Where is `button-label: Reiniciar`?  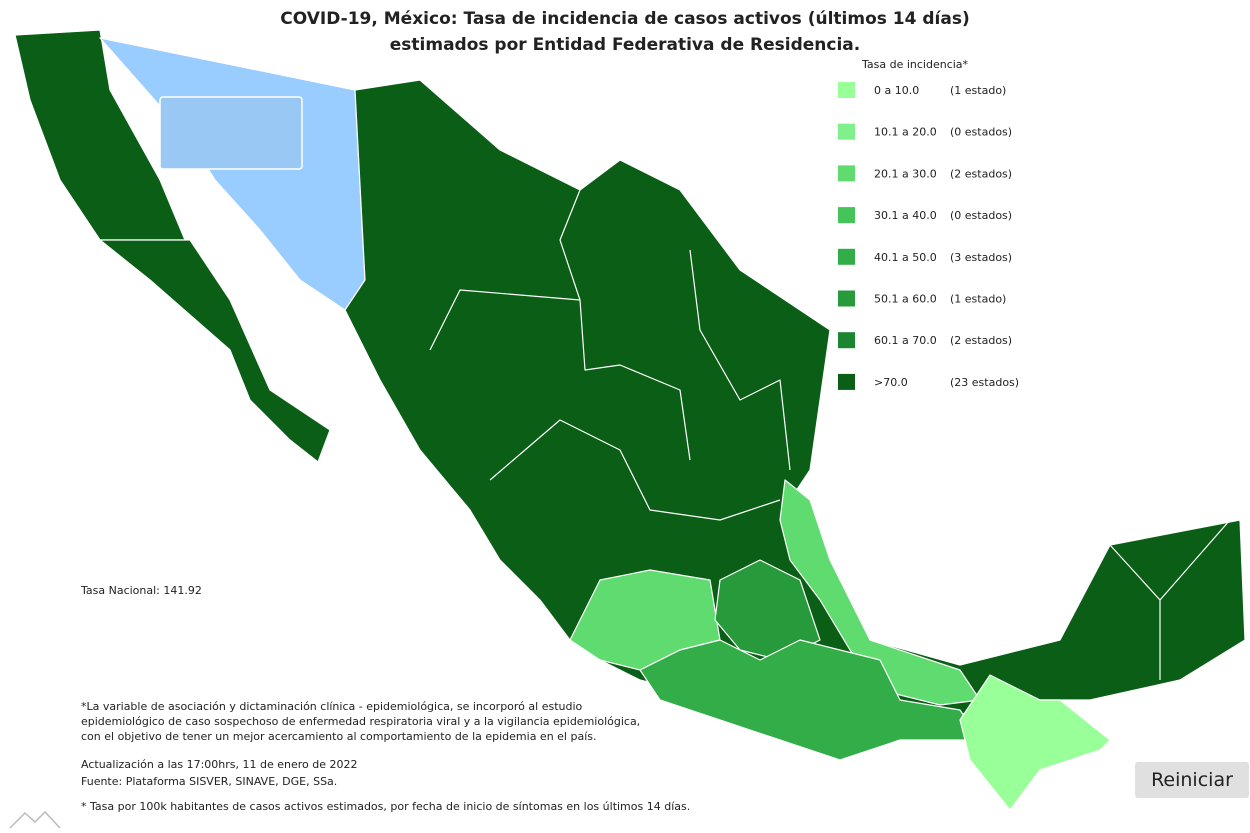 button-label: Reiniciar is located at coordinates (1192, 780).